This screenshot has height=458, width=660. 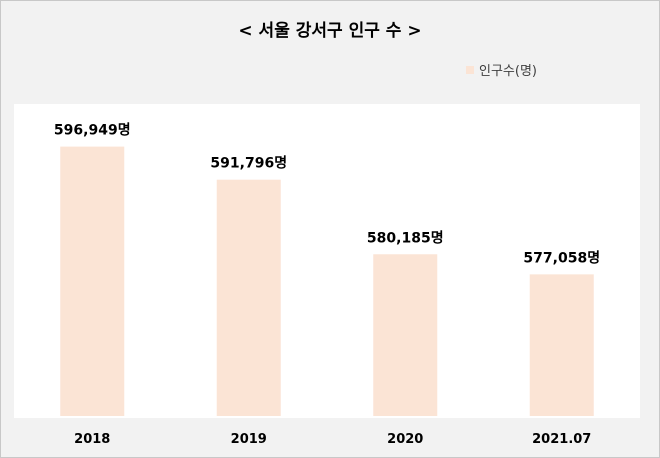 I want to click on bar-2021.07, so click(x=561, y=345).